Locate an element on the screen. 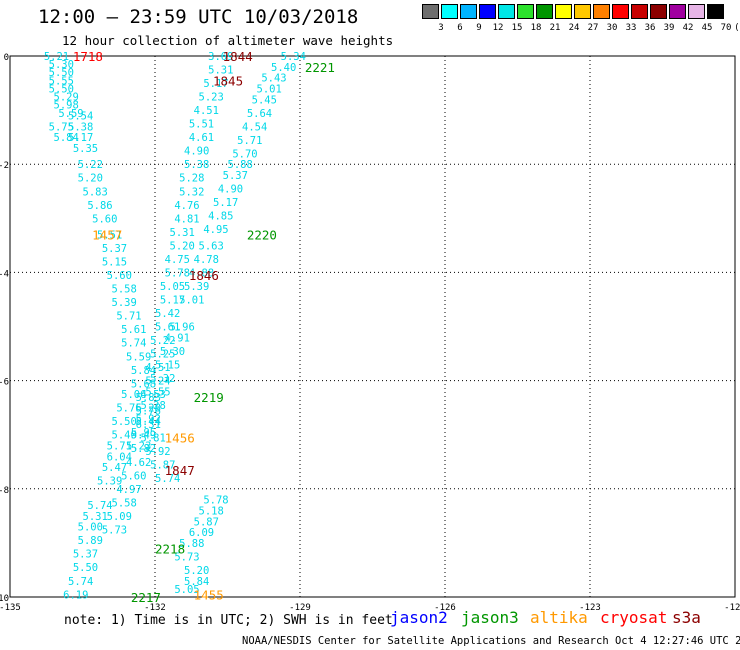 This screenshot has width=740, height=650. pass-time-label: 1455 is located at coordinates (209, 594).